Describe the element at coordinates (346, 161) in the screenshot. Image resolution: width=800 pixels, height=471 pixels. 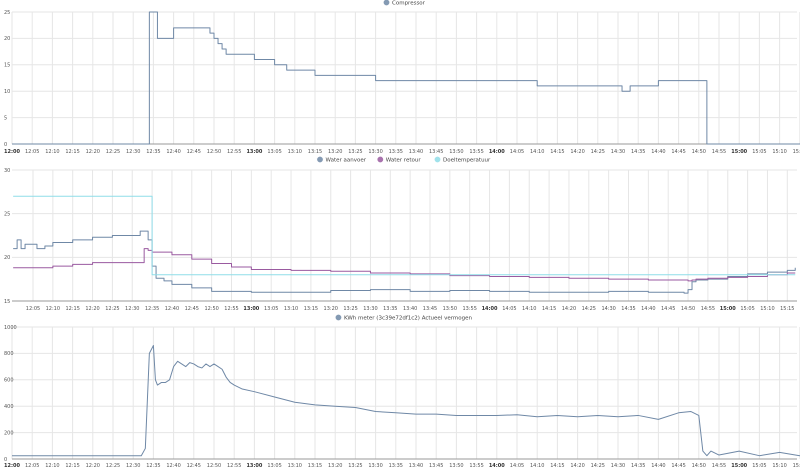
I see `legend-label: Water aanvoer` at that location.